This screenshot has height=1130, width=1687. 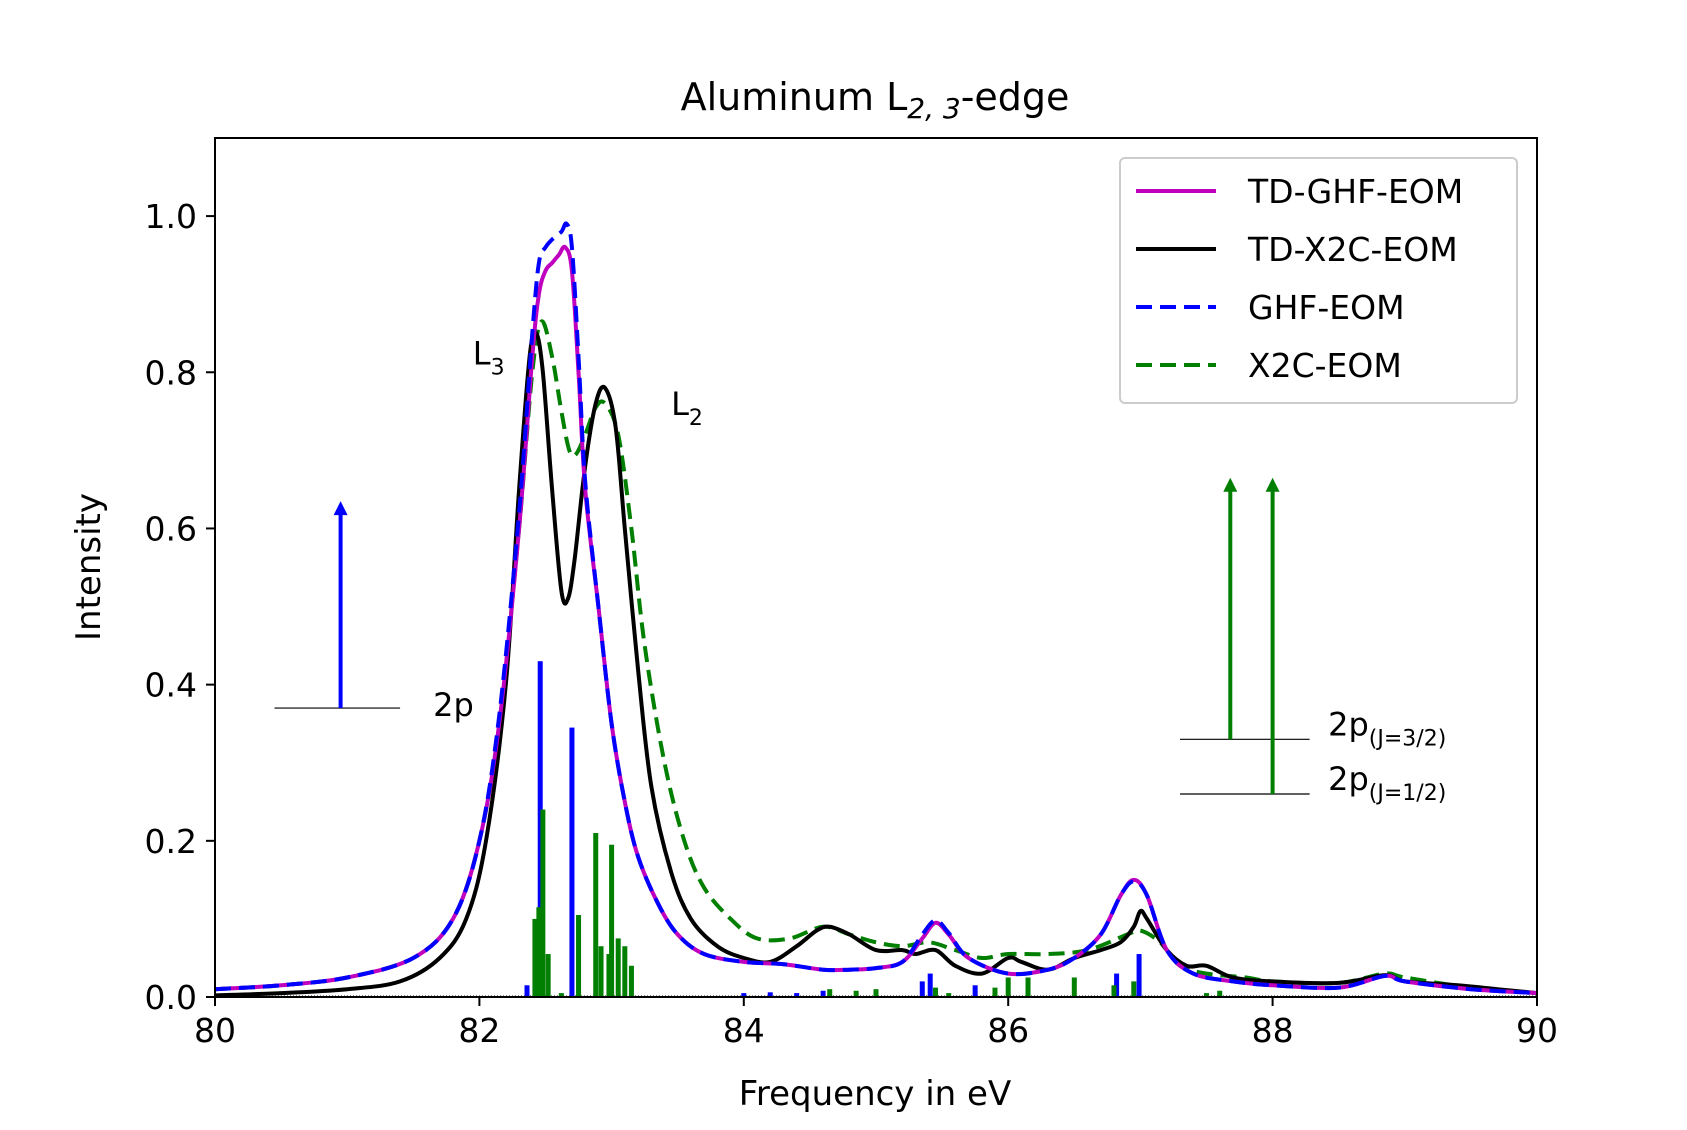 I want to click on annotation-4: 2p(J=1/2), so click(x=1387, y=783).